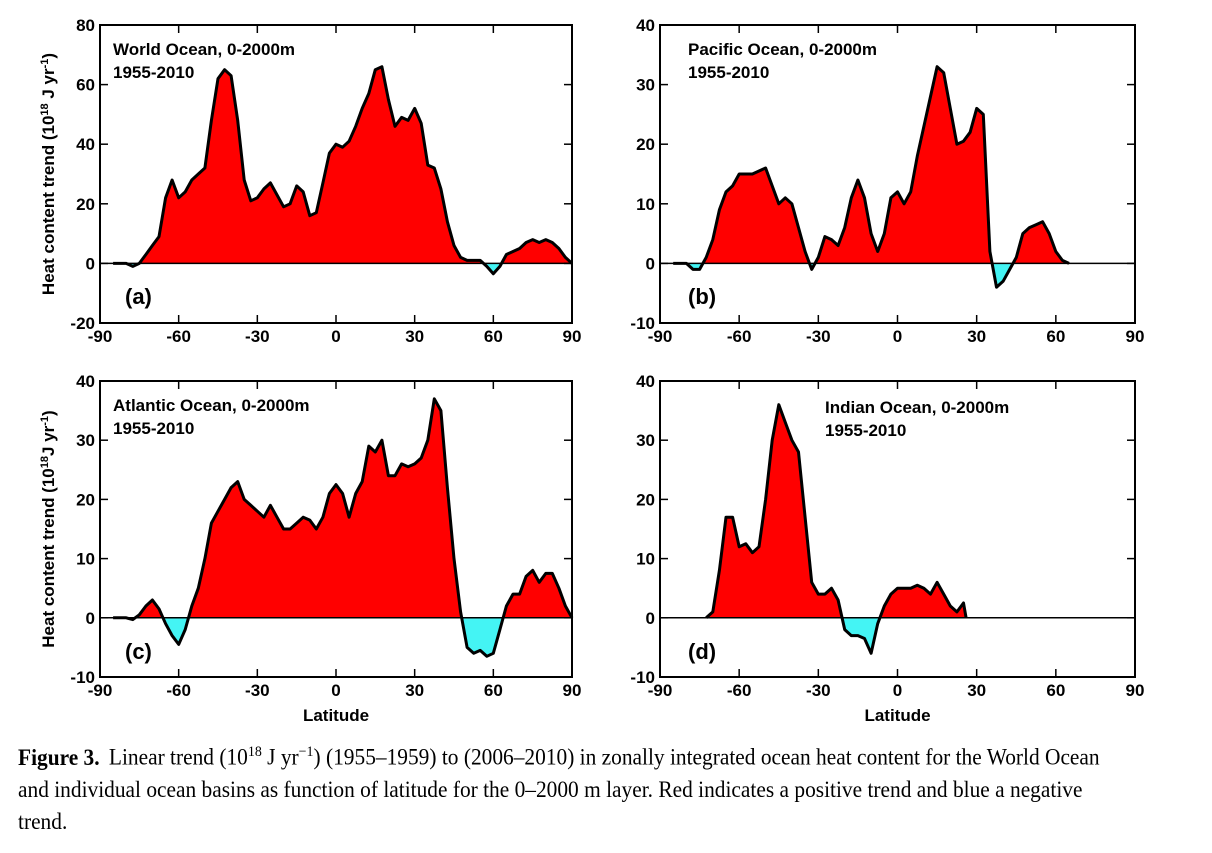 Image resolution: width=1212 pixels, height=853 pixels. I want to click on panel-label: (a), so click(138, 296).